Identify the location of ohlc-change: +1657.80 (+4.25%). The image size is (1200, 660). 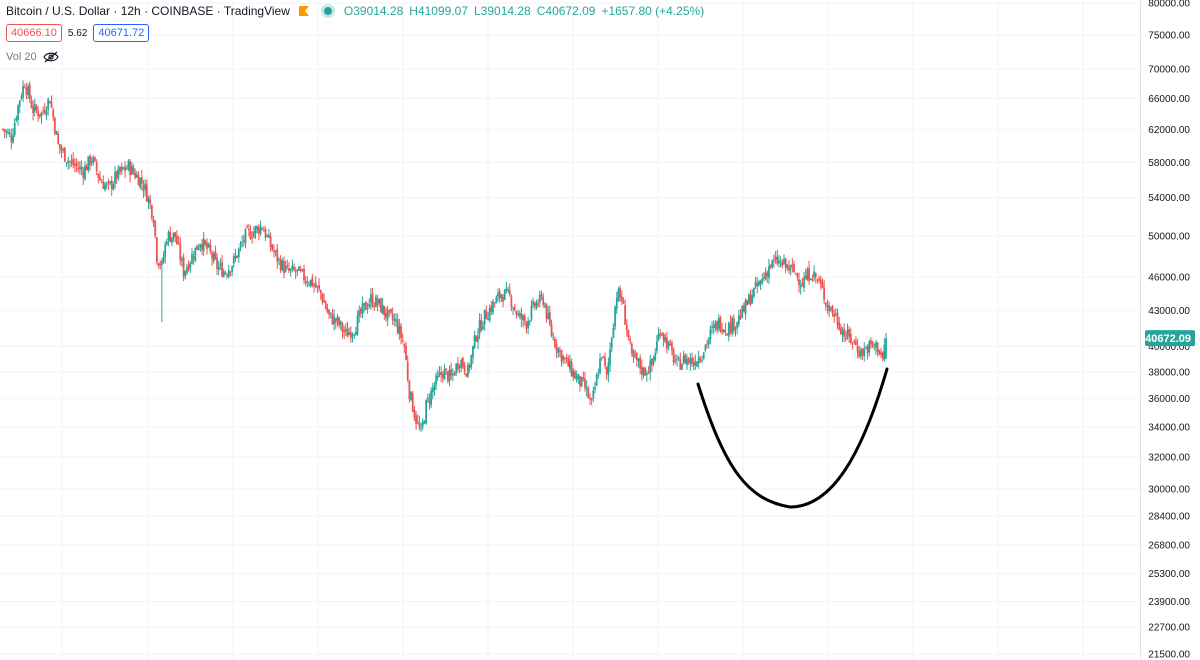
(653, 11).